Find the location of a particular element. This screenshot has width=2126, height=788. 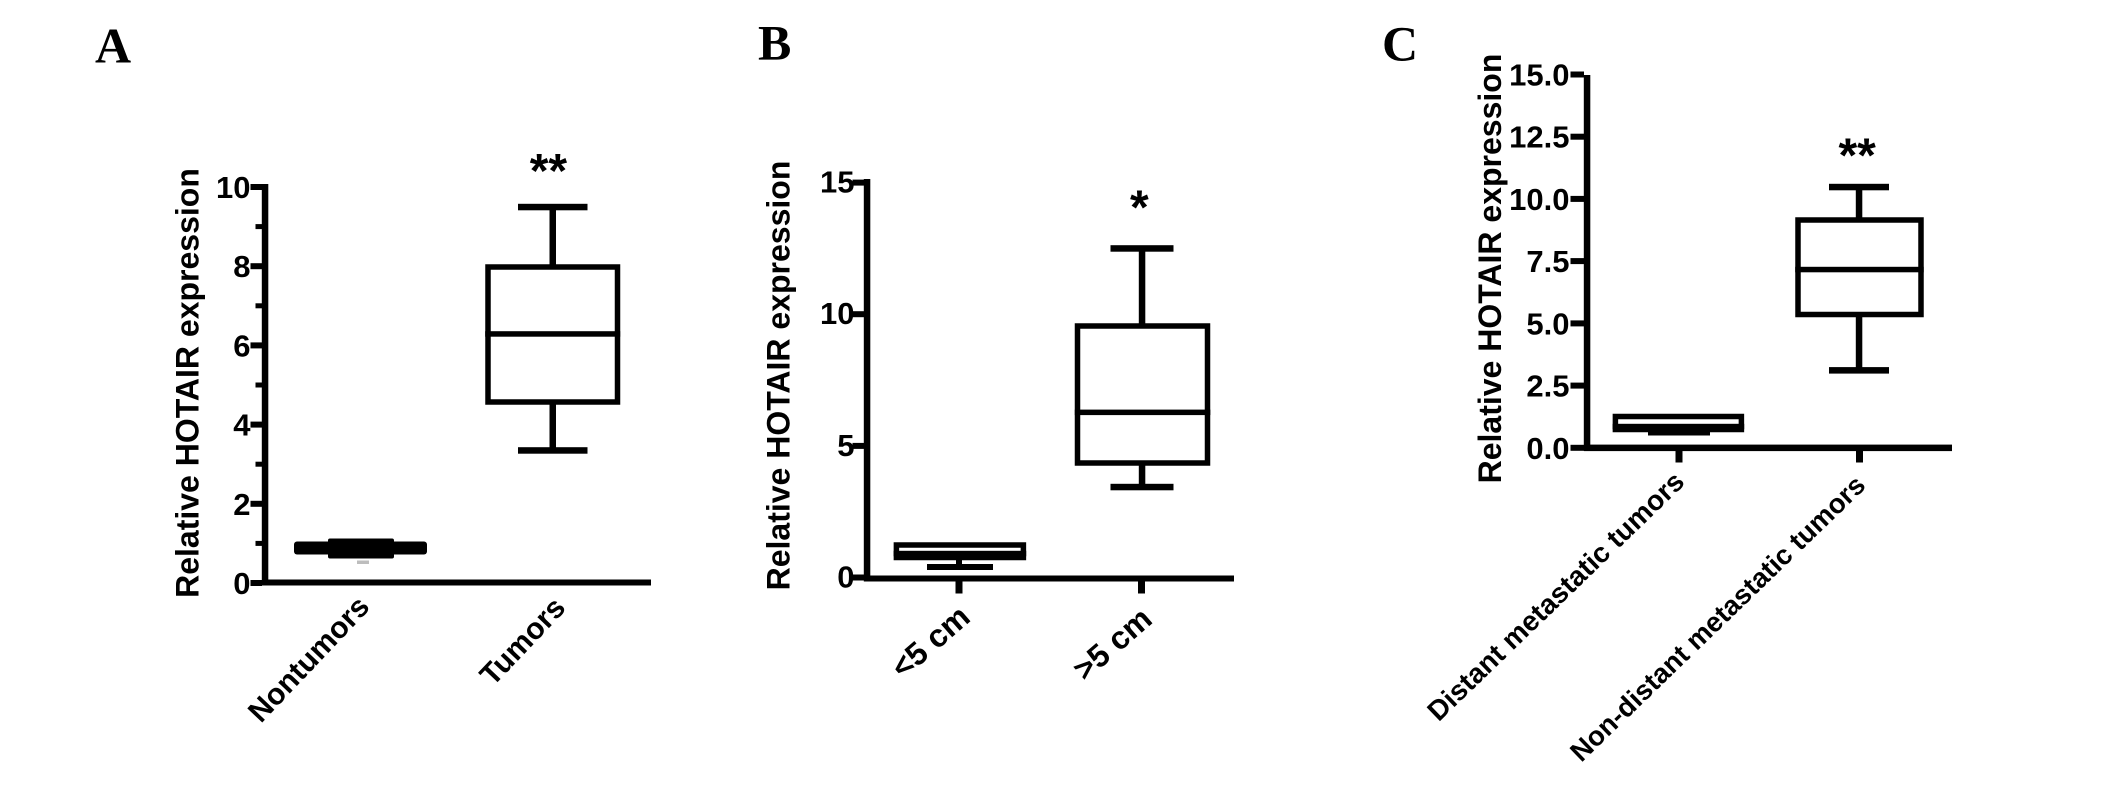

svg-text: 10.0 is located at coordinates (1539, 199).